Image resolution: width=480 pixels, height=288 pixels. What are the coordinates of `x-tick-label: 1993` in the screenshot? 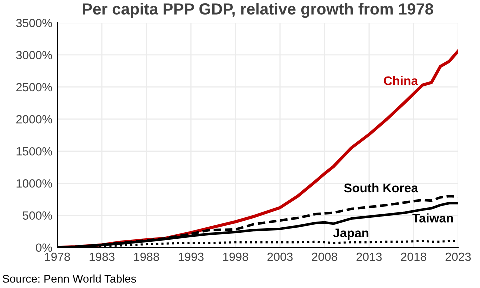 It's located at (191, 257).